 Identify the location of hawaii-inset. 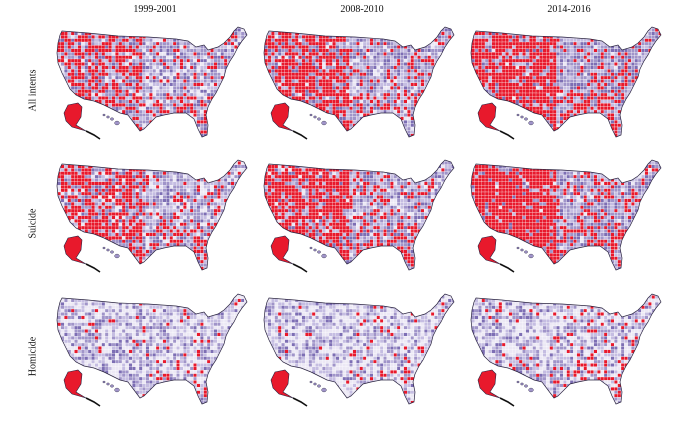
(318, 119).